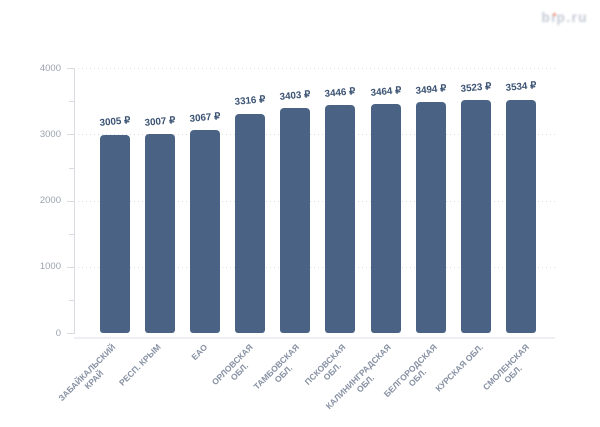 The image size is (600, 427). What do you see at coordinates (86, 373) in the screenshot?
I see `x-axis-label: ЗАБАЙКАЛЬСКИЙ КРАЙ` at bounding box center [86, 373].